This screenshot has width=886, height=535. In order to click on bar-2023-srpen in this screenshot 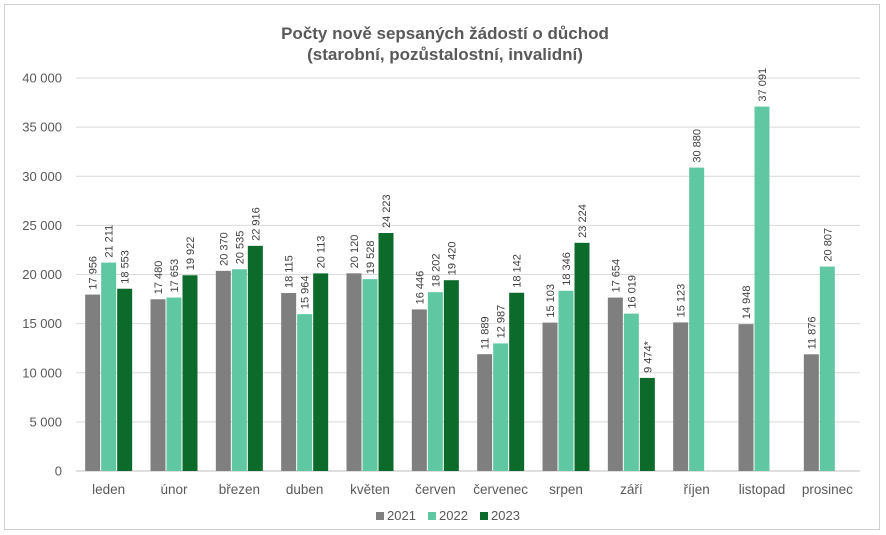, I will do `click(582, 356)`.